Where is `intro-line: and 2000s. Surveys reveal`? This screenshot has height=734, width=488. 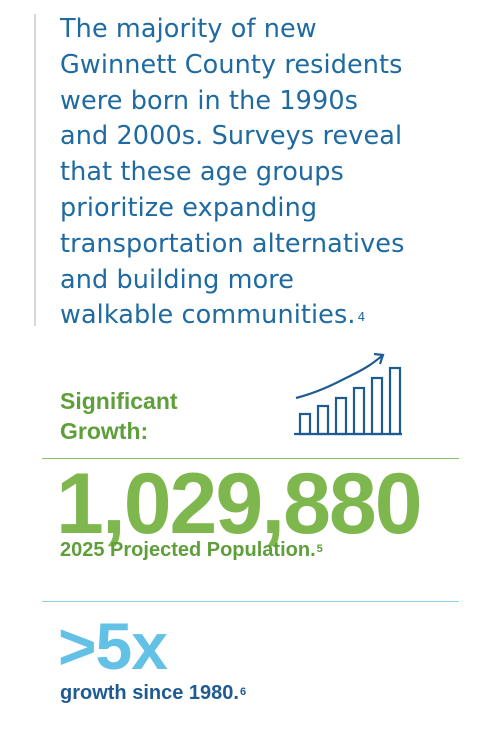 intro-line: and 2000s. Surveys reveal is located at coordinates (231, 136).